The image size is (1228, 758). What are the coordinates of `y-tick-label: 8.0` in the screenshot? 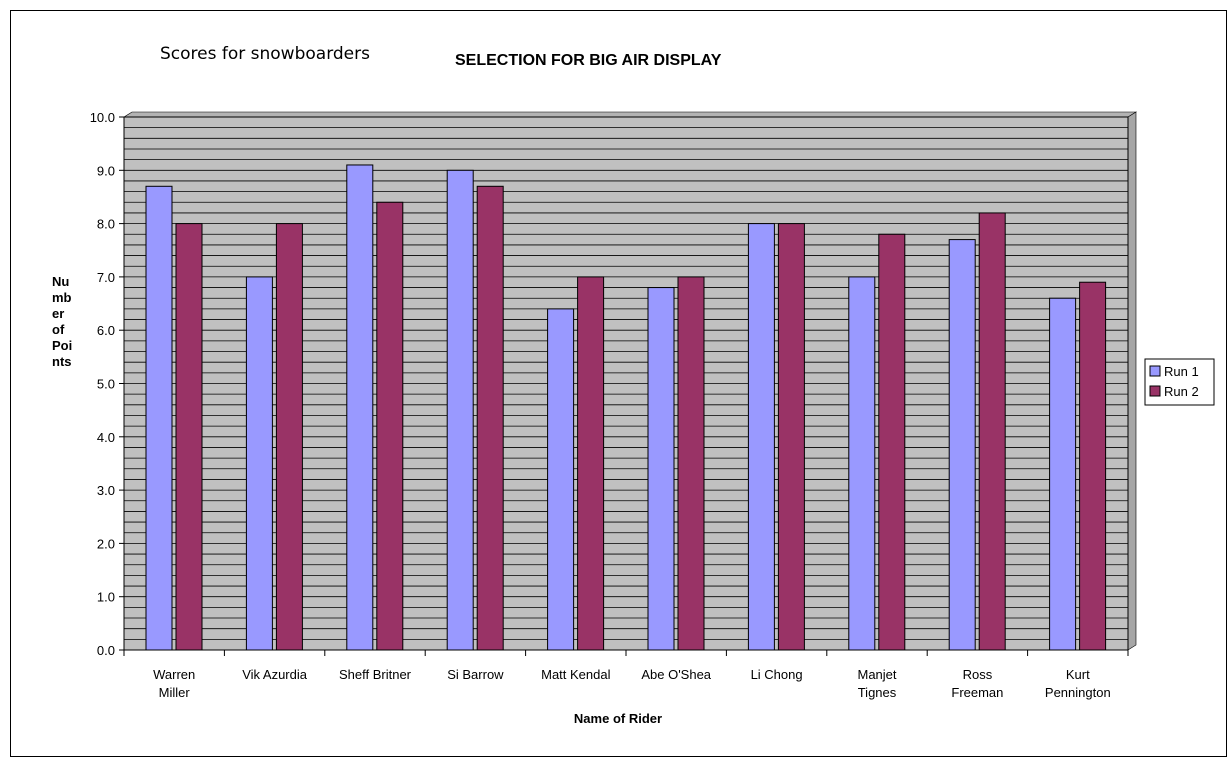 It's located at (106, 224).